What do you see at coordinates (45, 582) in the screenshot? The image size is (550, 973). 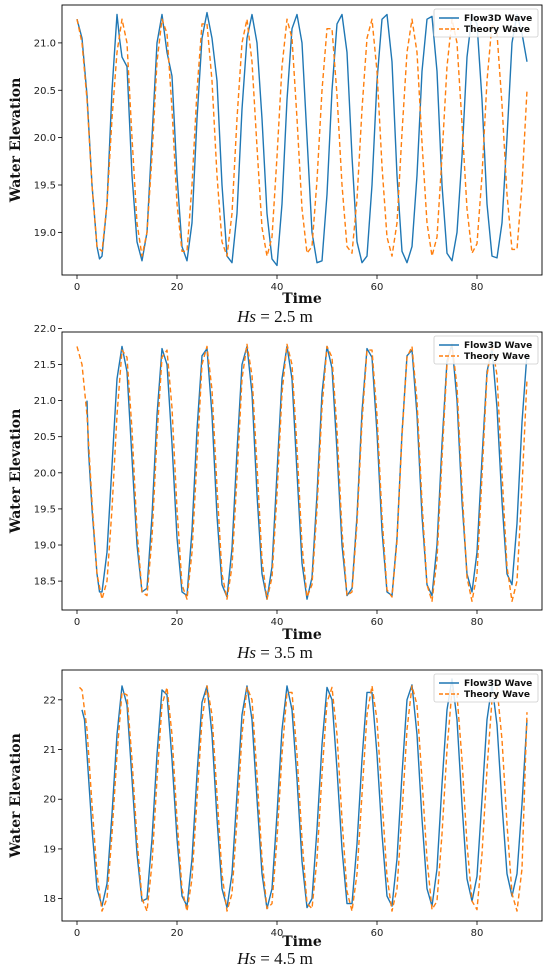 I see `y-tick-label: 18.5` at bounding box center [45, 582].